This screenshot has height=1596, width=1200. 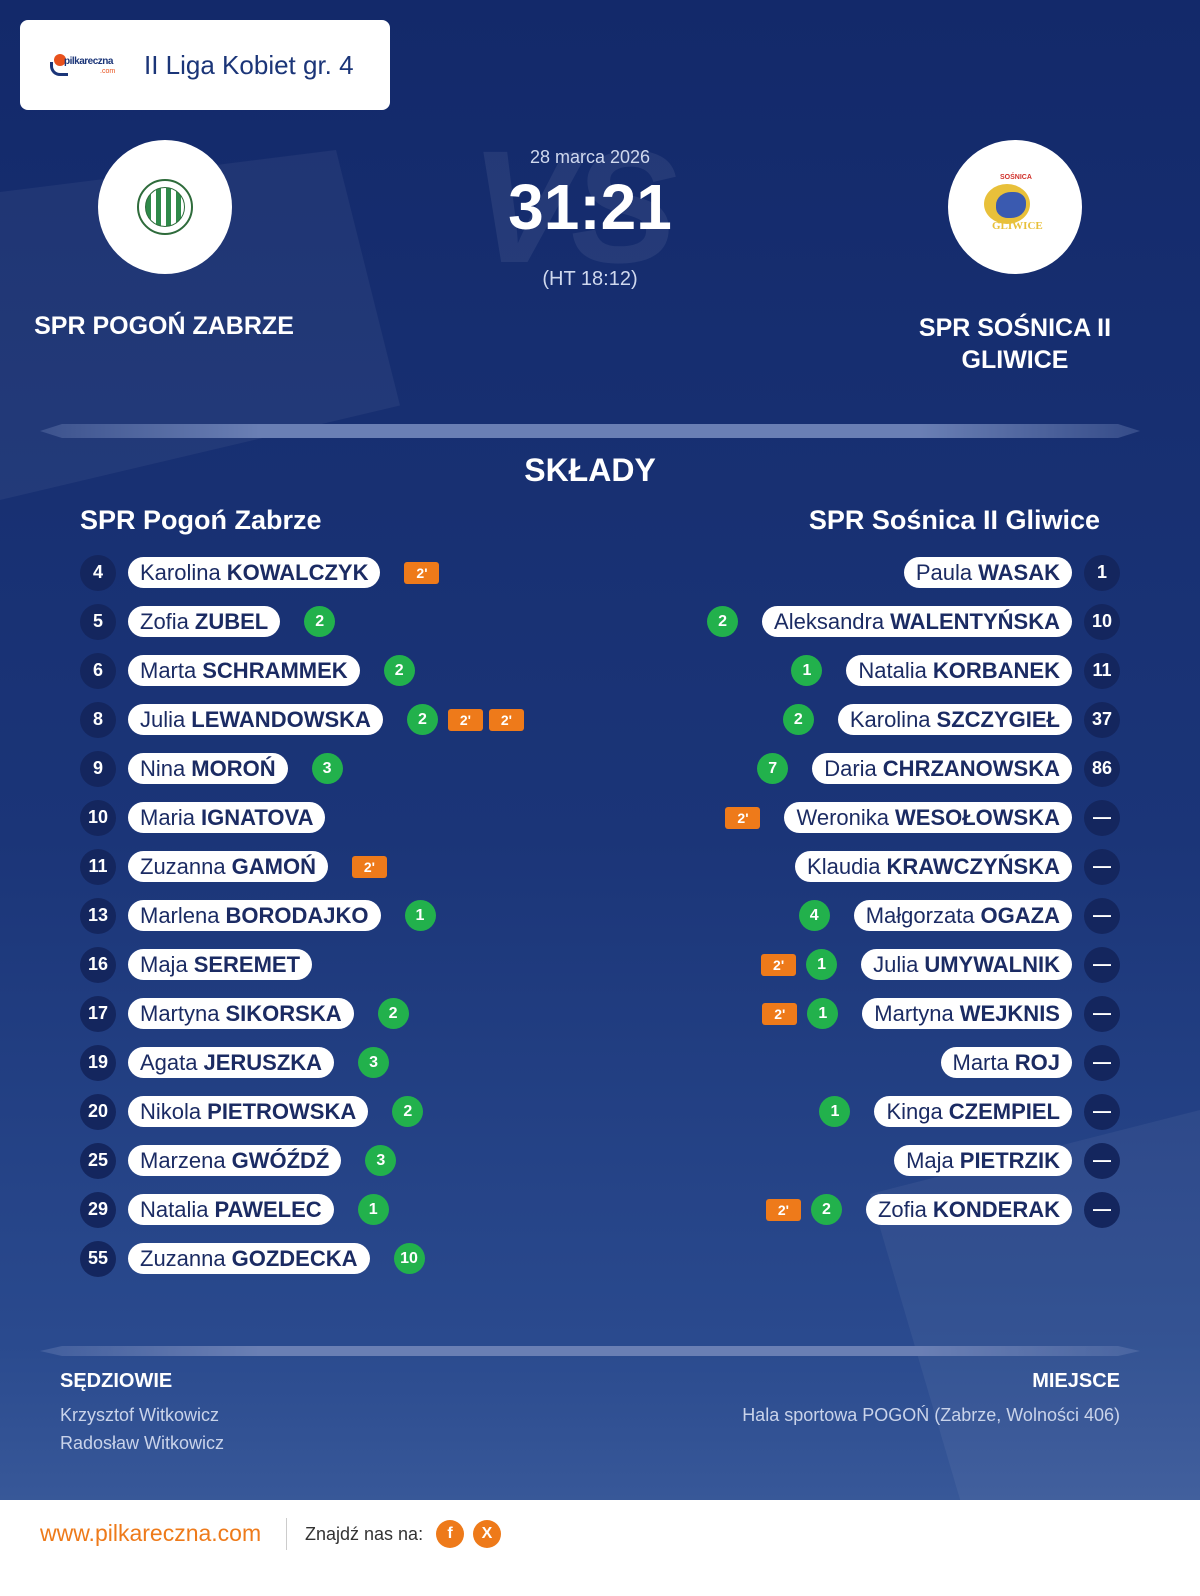 I want to click on player-name: Maja PIETRZIK, so click(x=983, y=1160).